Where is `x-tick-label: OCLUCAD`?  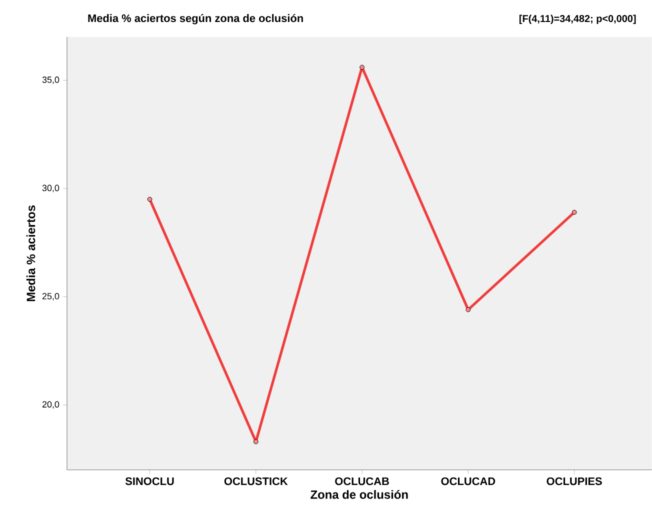
x-tick-label: OCLUCAD is located at coordinates (468, 481).